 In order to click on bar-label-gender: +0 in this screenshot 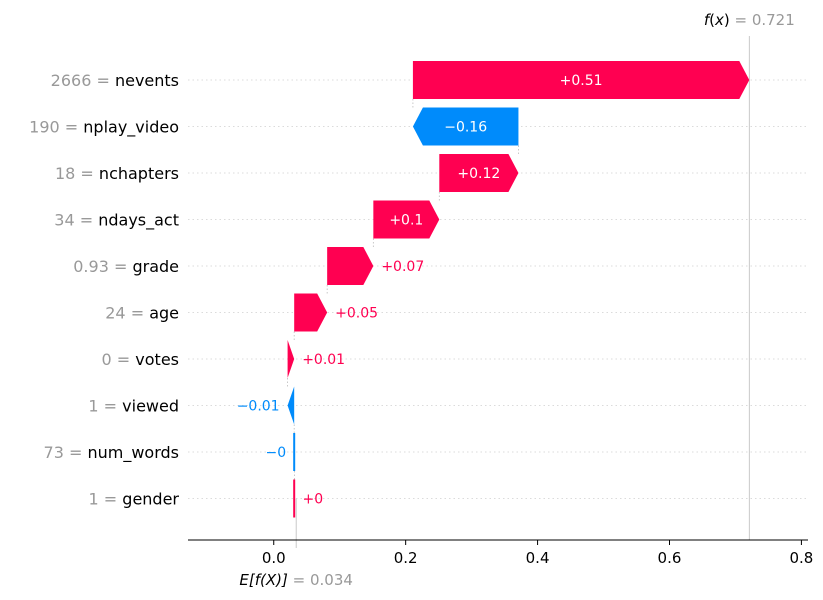, I will do `click(313, 500)`.